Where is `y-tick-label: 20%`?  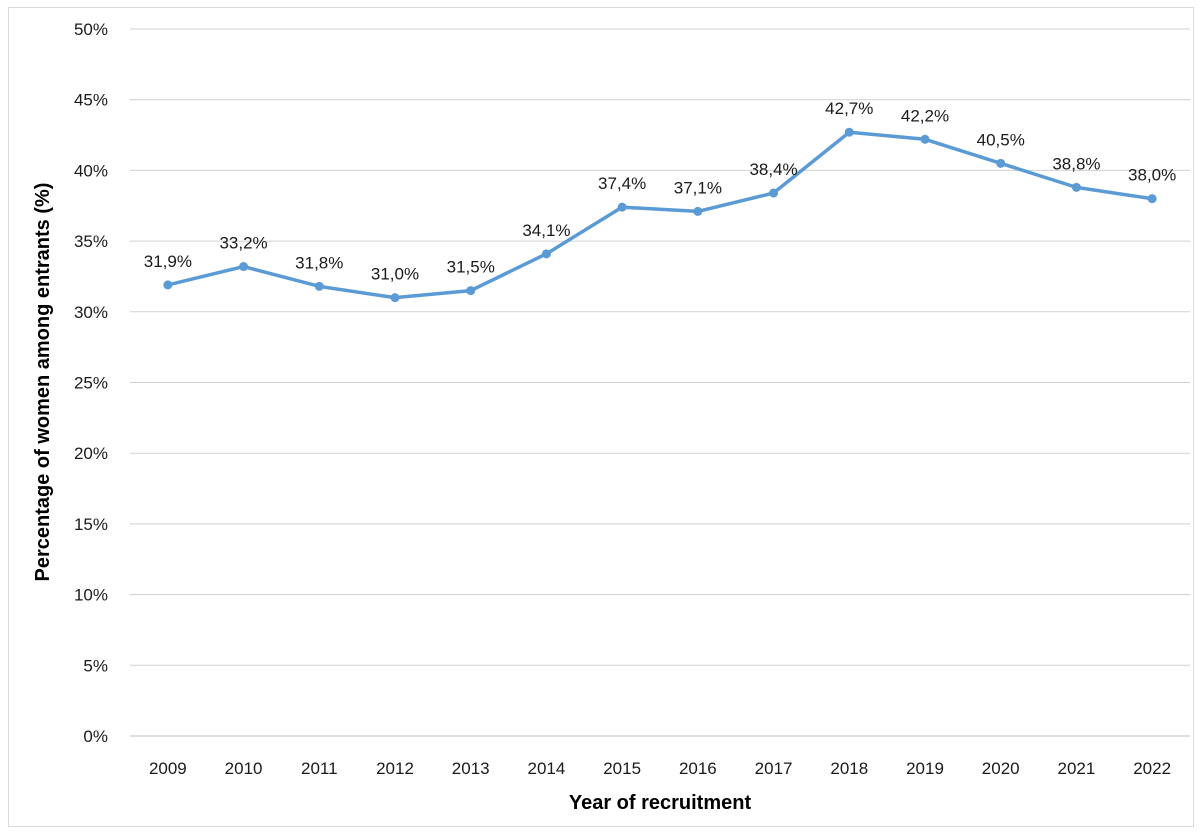 y-tick-label: 20% is located at coordinates (91, 453).